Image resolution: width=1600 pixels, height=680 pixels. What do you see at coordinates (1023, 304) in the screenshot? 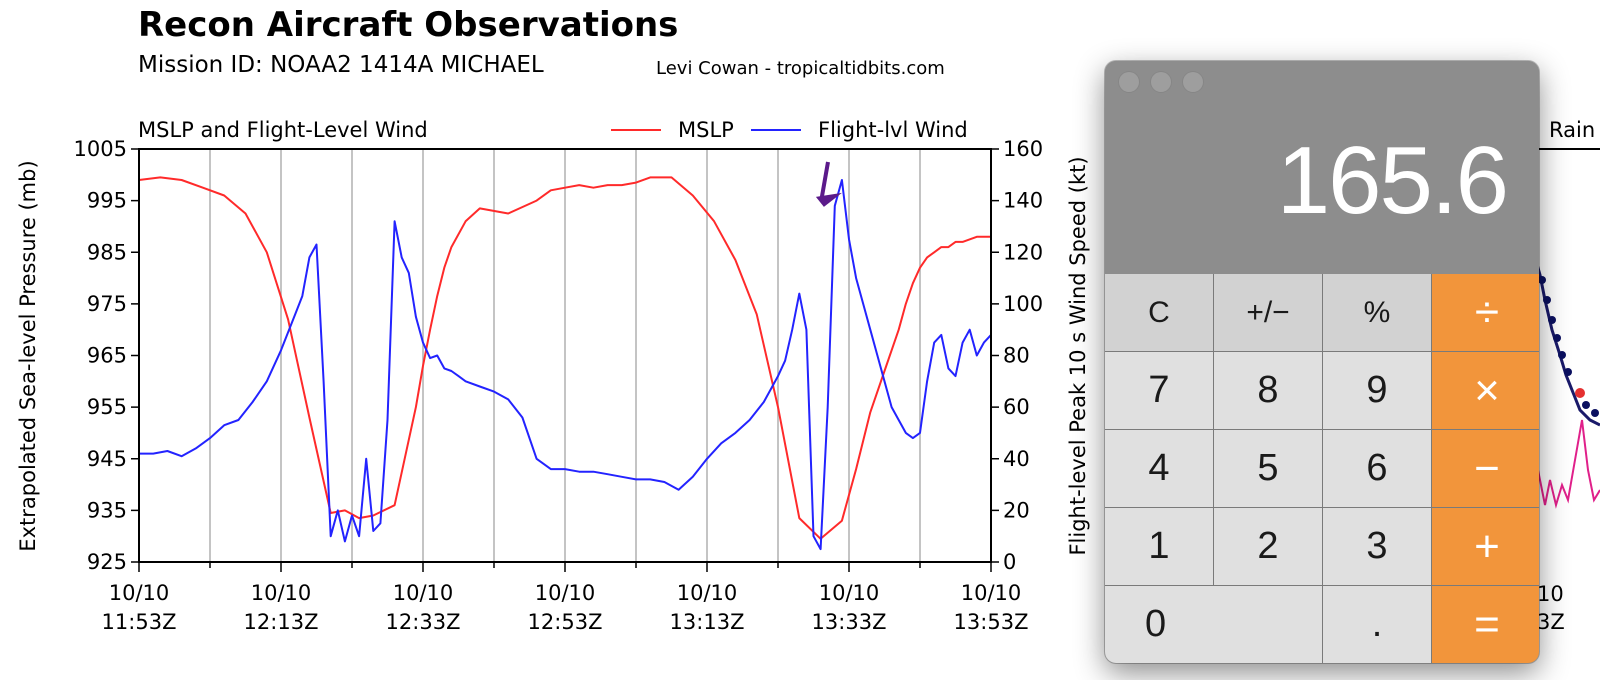
I see `right-tick-label: 100` at bounding box center [1023, 304].